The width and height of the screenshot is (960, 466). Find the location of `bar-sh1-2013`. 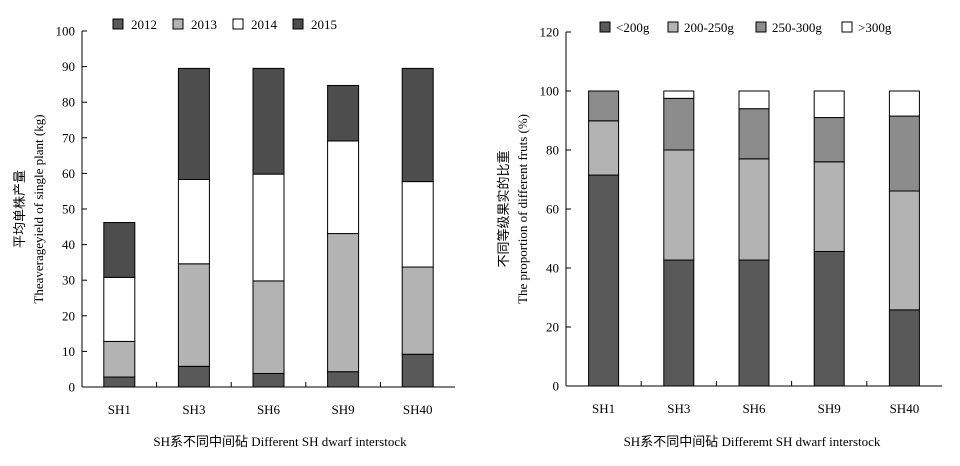

bar-sh1-2013 is located at coordinates (119, 359).